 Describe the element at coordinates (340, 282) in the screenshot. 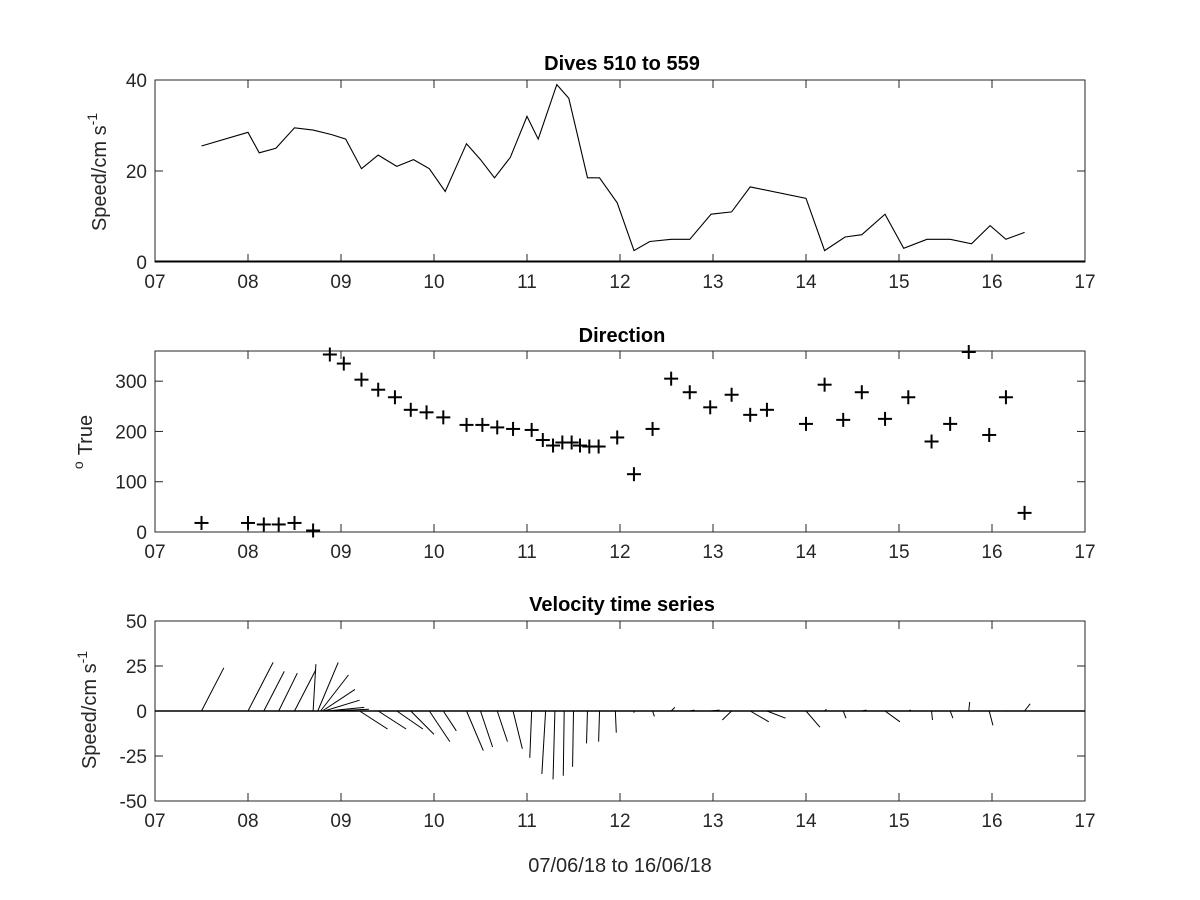

I see `speed-panel-xtick-label: 09` at that location.